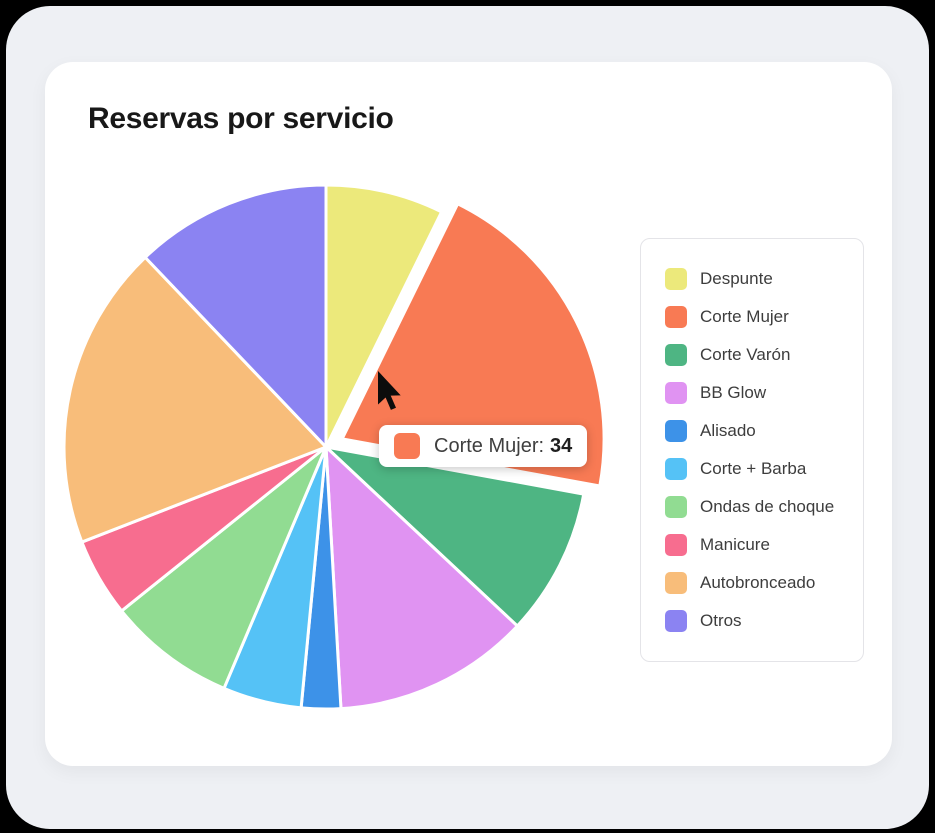  What do you see at coordinates (735, 544) in the screenshot?
I see `legend-label: Manicure` at bounding box center [735, 544].